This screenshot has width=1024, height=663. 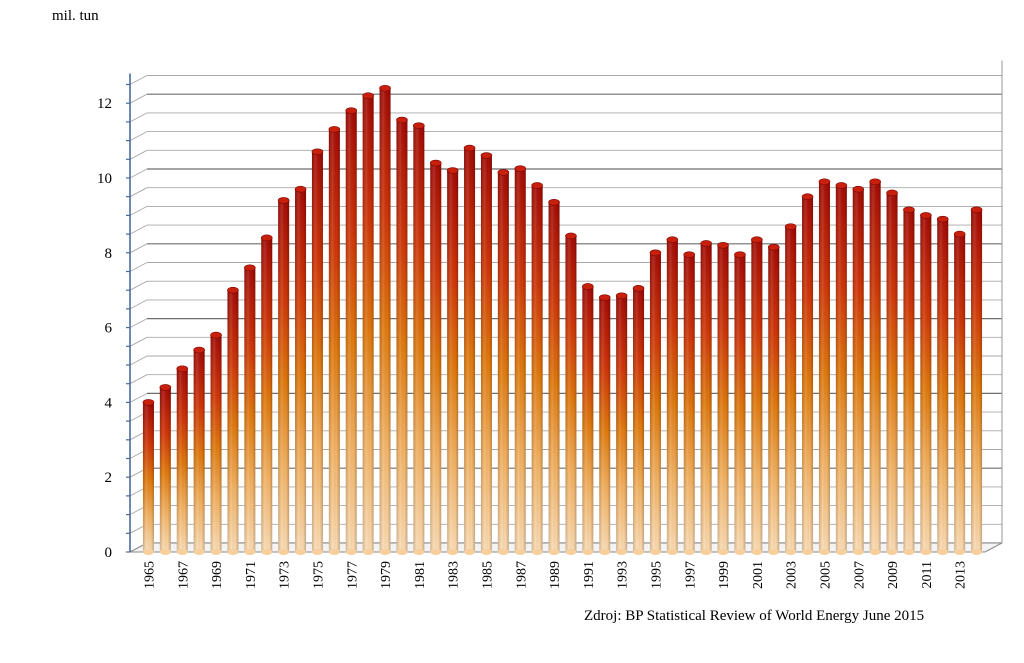 I want to click on x-tick-label: 2011, so click(x=927, y=574).